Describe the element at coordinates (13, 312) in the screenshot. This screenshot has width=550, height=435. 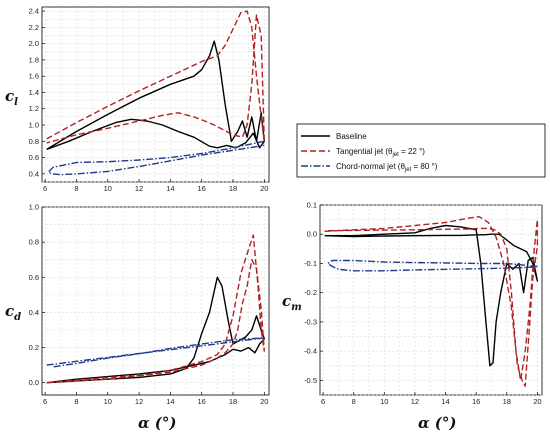
I see `cd-axis-label: cd` at that location.